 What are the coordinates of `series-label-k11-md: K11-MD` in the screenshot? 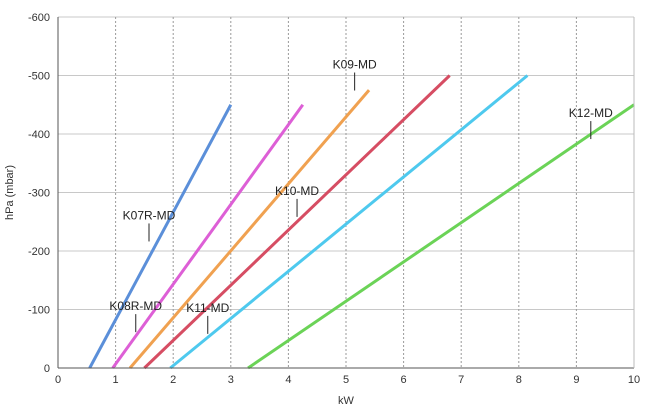 It's located at (207, 308).